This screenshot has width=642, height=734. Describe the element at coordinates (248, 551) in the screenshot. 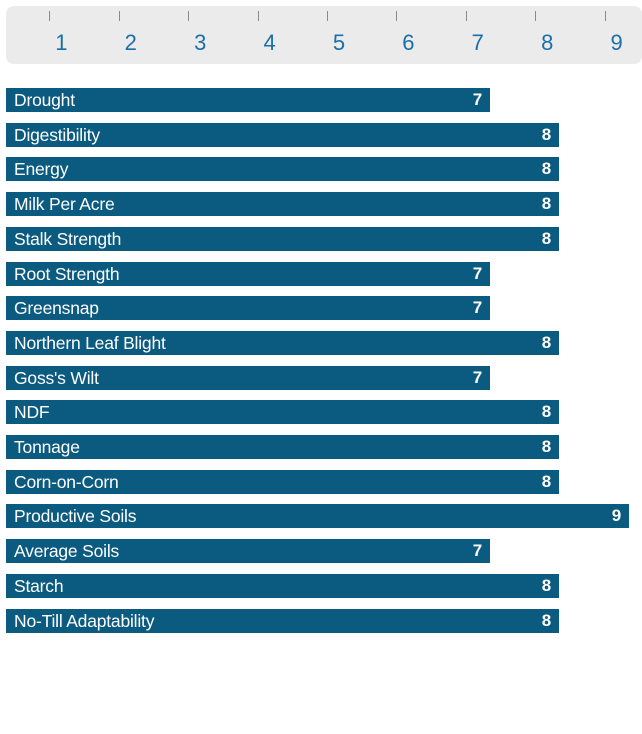

I see `bar-average-soils: Average Soils 7` at that location.